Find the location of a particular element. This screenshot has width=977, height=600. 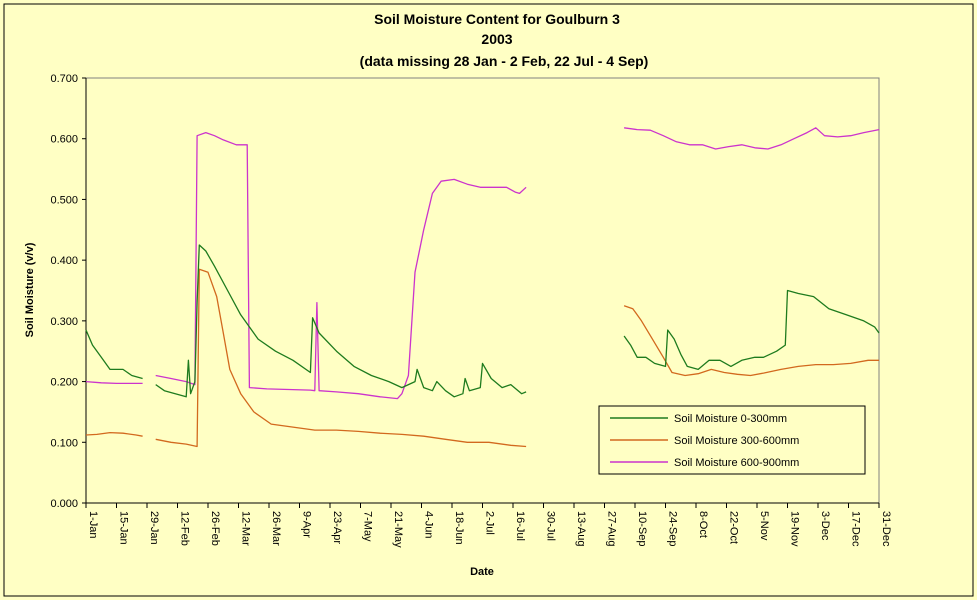

x-tick-label: 2-Jul is located at coordinates (490, 523).